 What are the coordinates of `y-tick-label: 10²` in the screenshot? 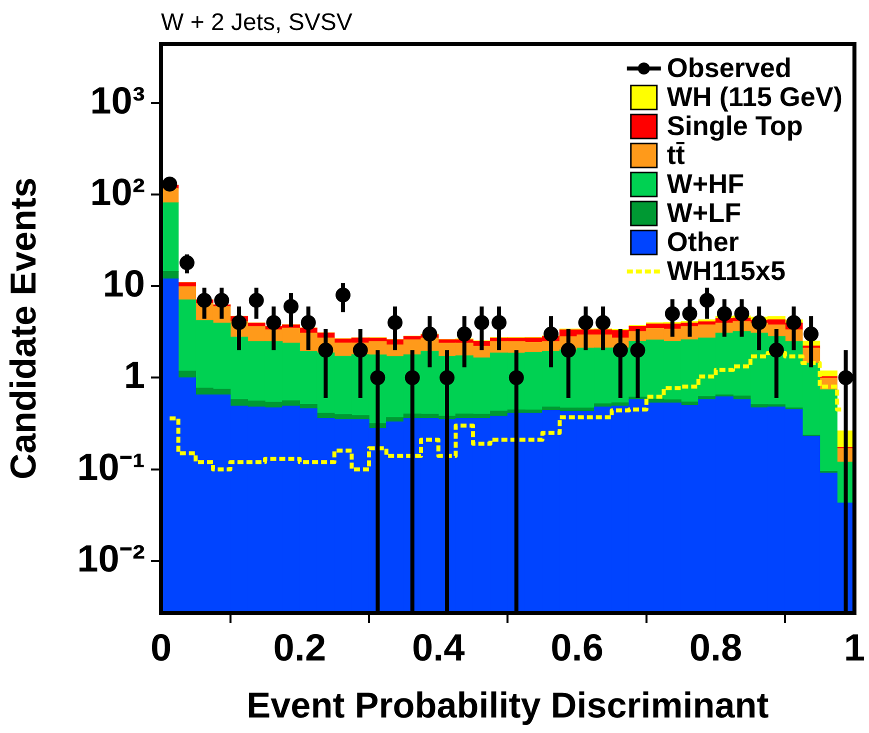 It's located at (117, 193).